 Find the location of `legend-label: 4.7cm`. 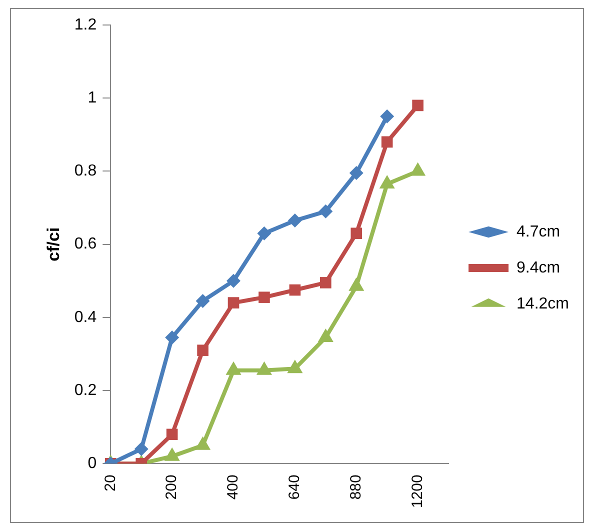

legend-label: 4.7cm is located at coordinates (538, 231).